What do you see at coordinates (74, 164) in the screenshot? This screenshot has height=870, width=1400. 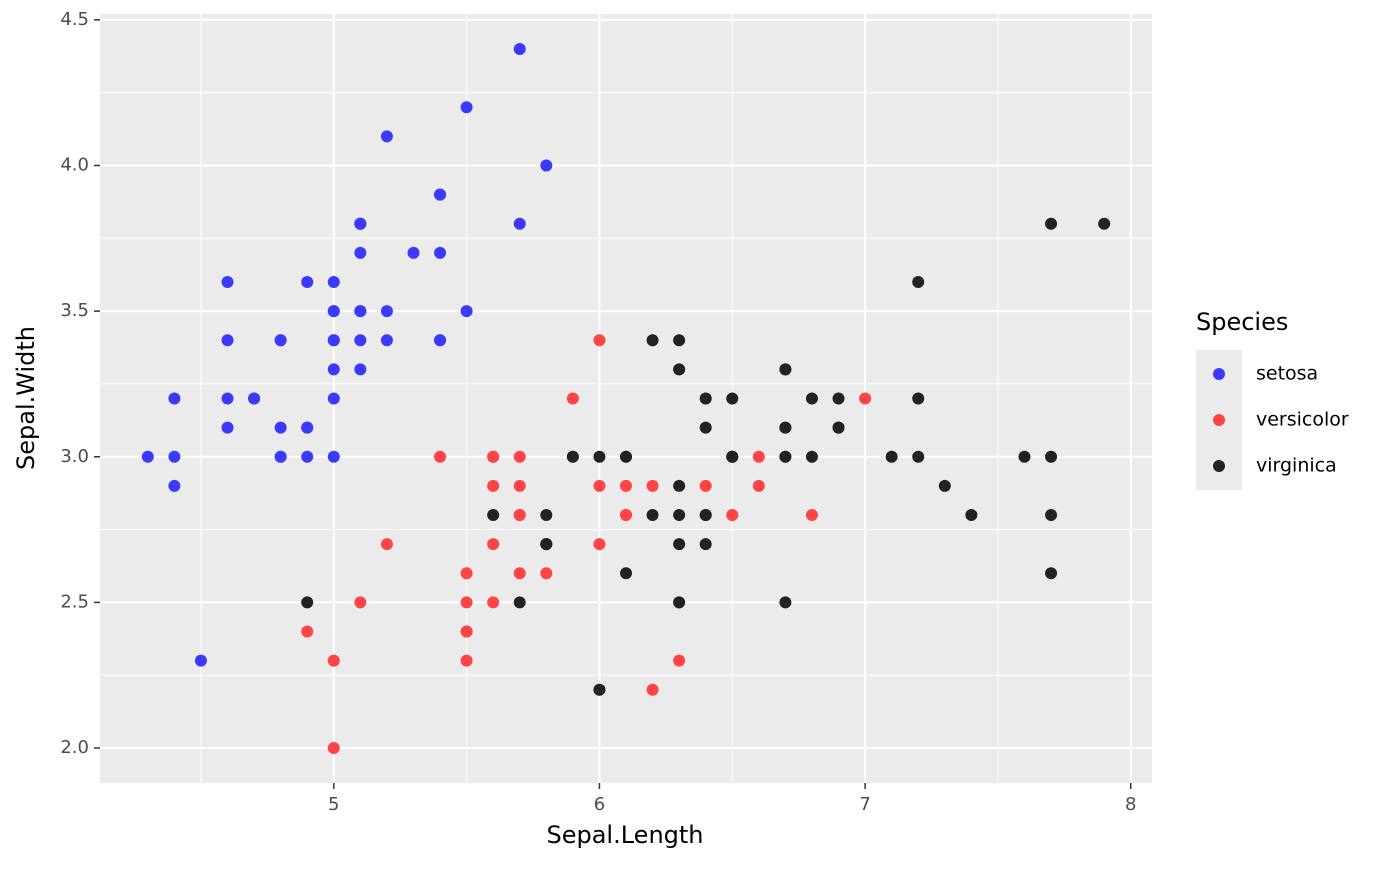 I see `y-tick-label: 4.0` at bounding box center [74, 164].